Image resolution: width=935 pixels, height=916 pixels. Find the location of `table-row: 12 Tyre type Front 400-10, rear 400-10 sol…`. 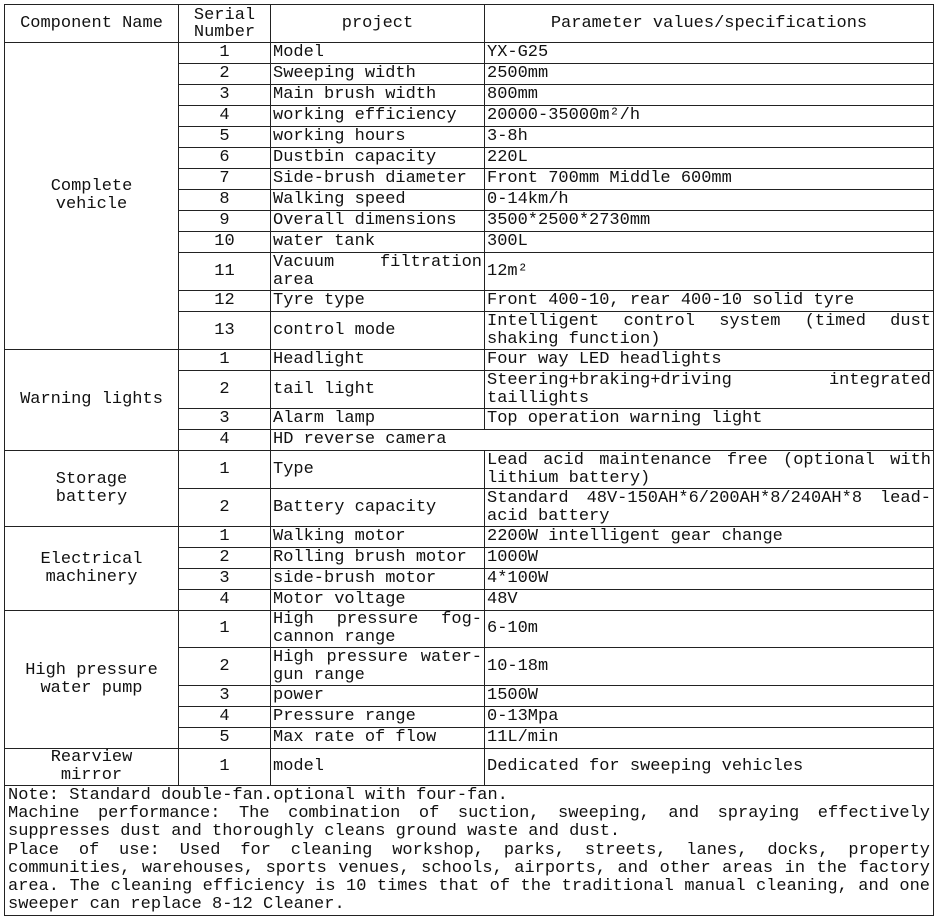

table-row: 12 Tyre type Front 400-10, rear 400-10 sol… is located at coordinates (469, 301).